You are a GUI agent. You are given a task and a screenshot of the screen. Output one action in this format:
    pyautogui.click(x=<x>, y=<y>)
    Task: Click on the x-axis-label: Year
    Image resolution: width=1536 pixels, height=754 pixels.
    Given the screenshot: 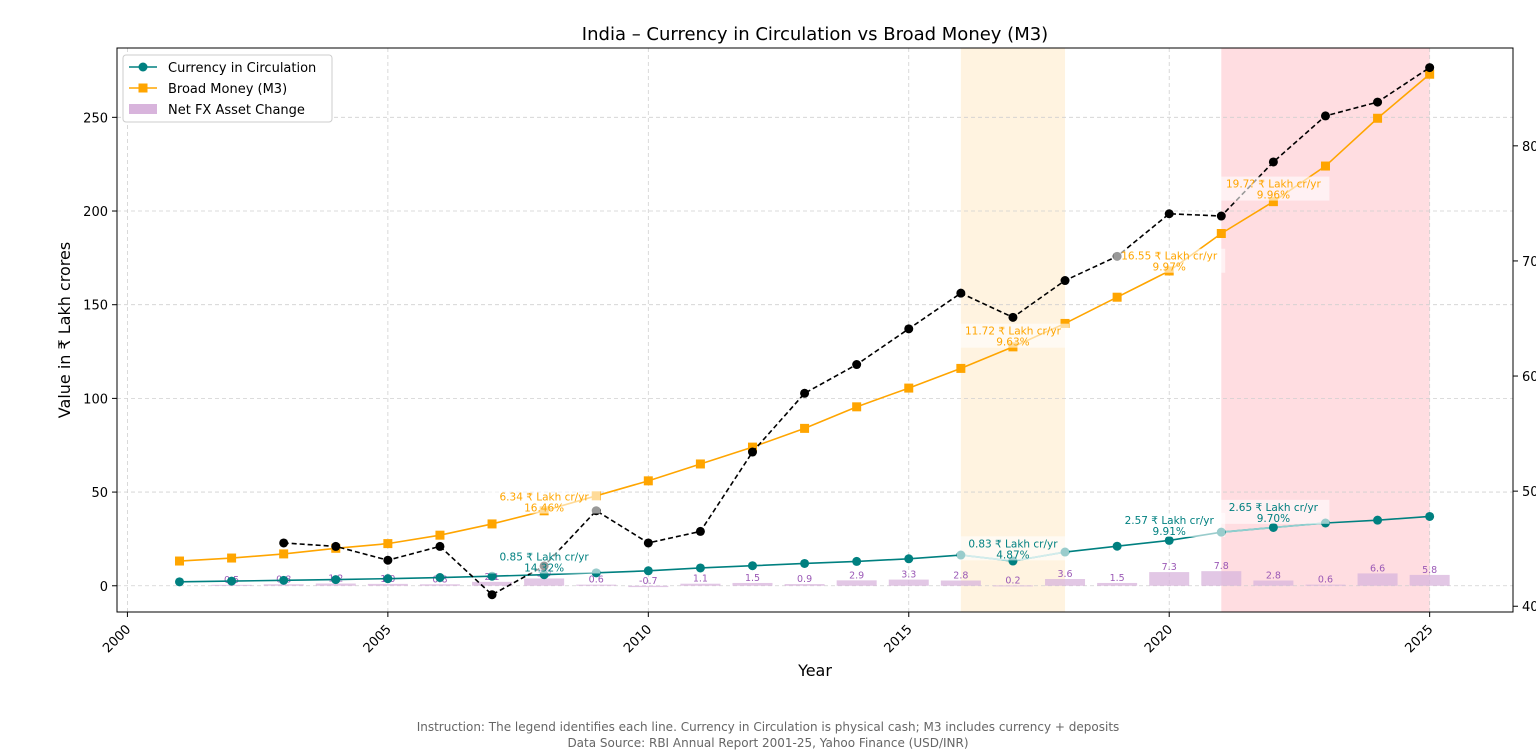 What is the action you would take?
    pyautogui.click(x=814, y=670)
    